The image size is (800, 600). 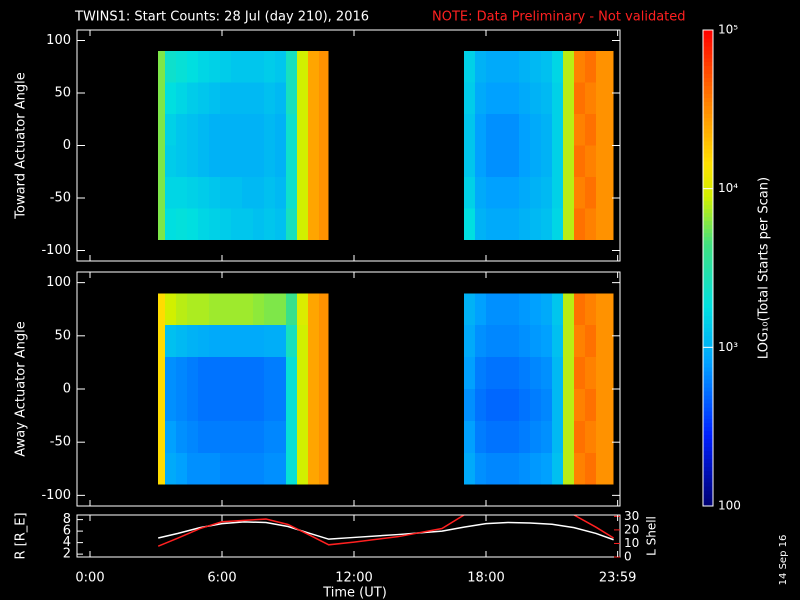 I want to click on x-tick-label: 6:00, so click(x=221, y=578).